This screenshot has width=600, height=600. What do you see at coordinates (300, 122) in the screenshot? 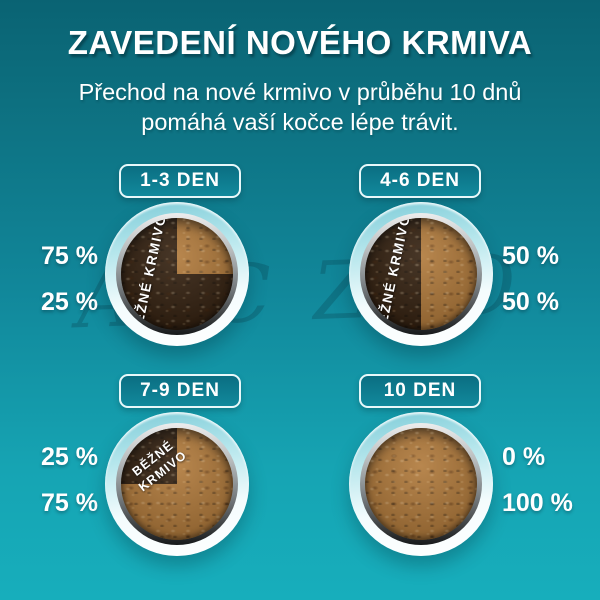
I see `subtitle-line-2: pomáhá vaší kočce lépe trávit.` at bounding box center [300, 122].